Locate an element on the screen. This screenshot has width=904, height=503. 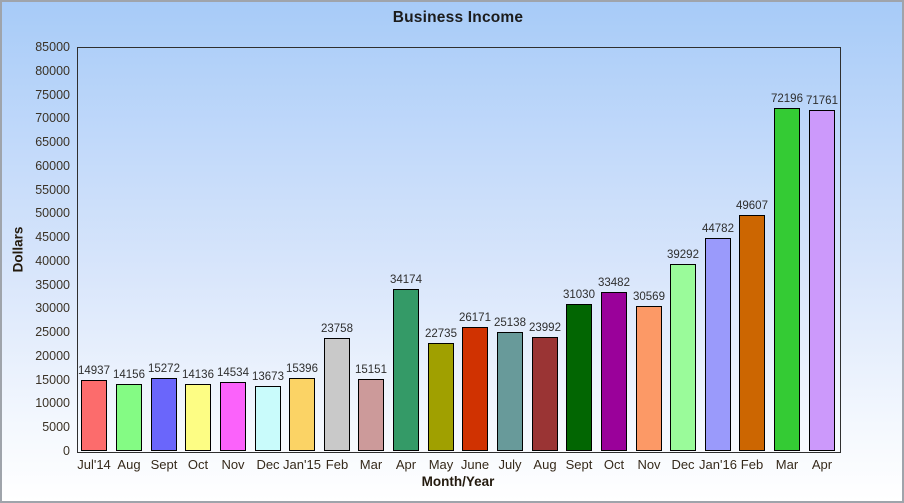
bar-value-label: 33482 is located at coordinates (614, 283).